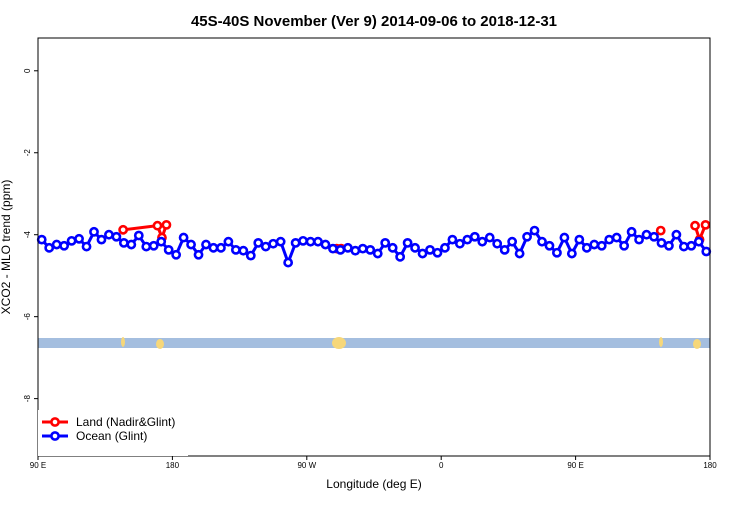 Image resolution: width=750 pixels, height=505 pixels. What do you see at coordinates (27, 317) in the screenshot?
I see `y-tick-label: -6` at bounding box center [27, 317].